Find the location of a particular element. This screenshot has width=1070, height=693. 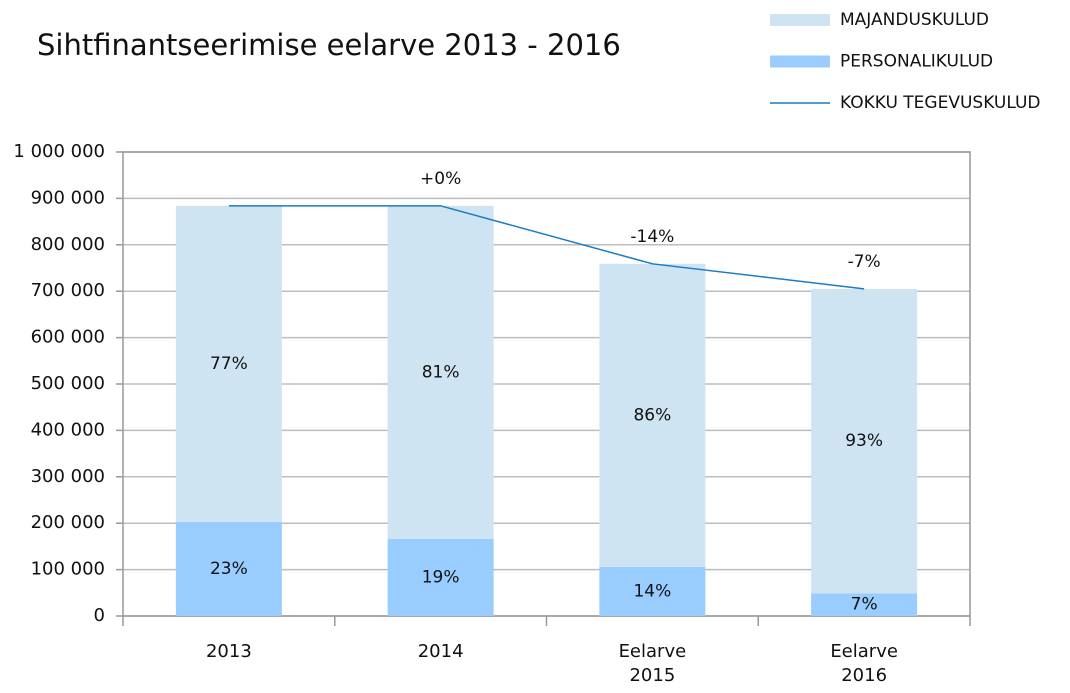

y-tick-label: 0 is located at coordinates (99, 615).